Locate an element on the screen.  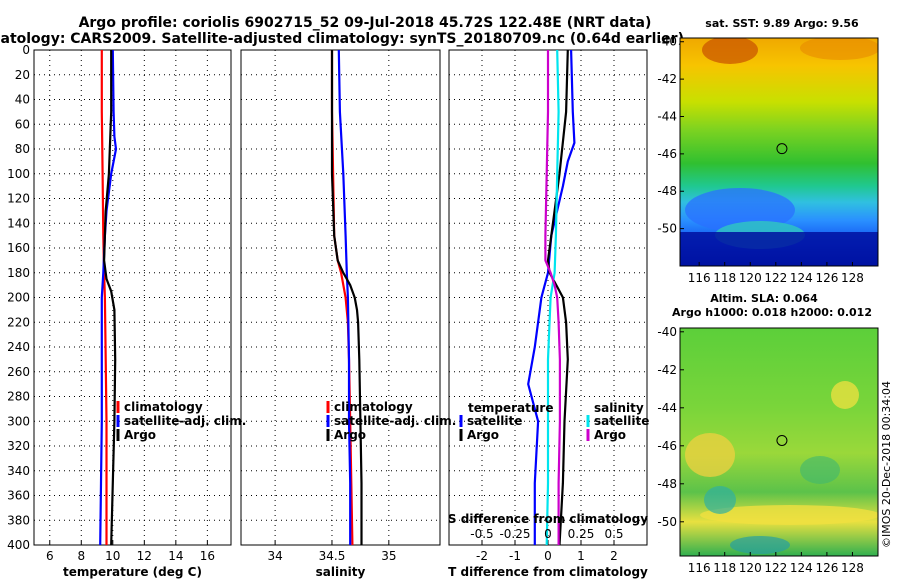
x-tick-label: 35 is located at coordinates (388, 556).